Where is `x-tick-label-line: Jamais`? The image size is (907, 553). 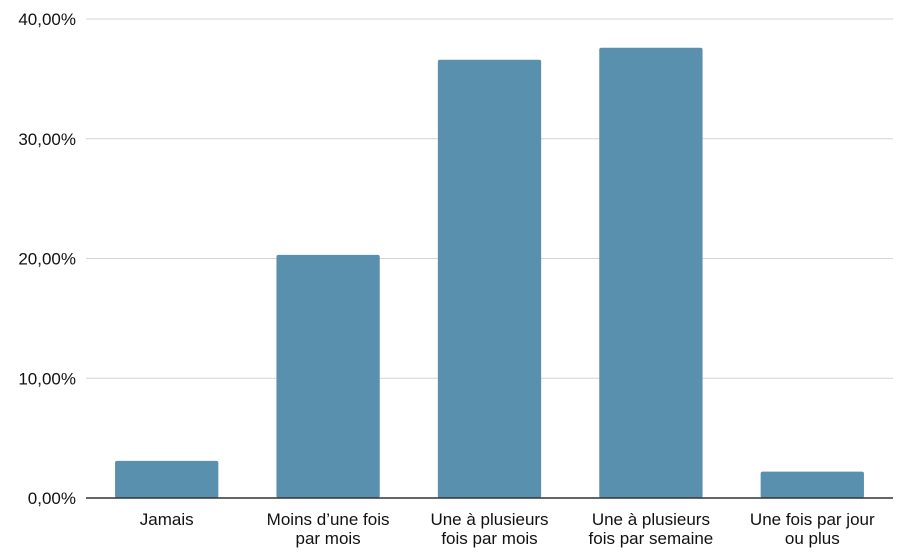
x-tick-label-line: Jamais is located at coordinates (167, 519).